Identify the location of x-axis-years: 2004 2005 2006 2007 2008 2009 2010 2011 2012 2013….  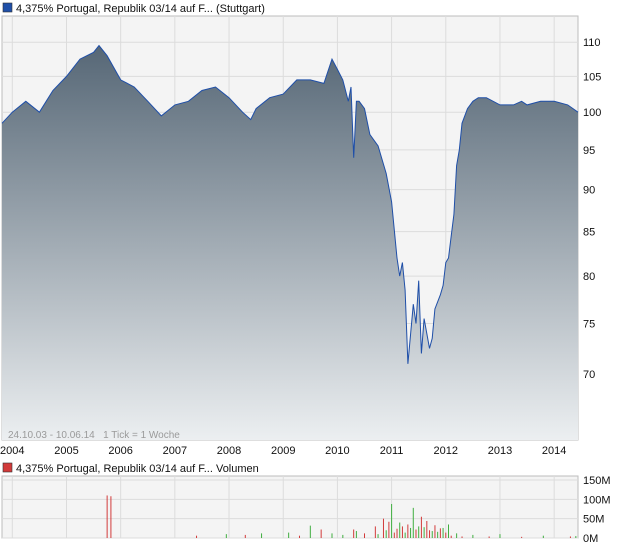
(283, 451).